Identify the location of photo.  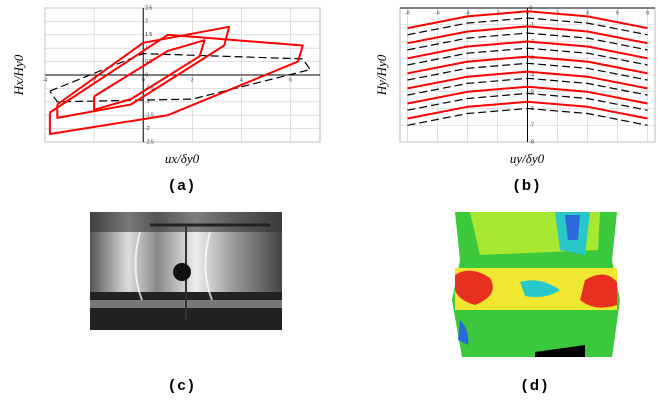
(186, 271).